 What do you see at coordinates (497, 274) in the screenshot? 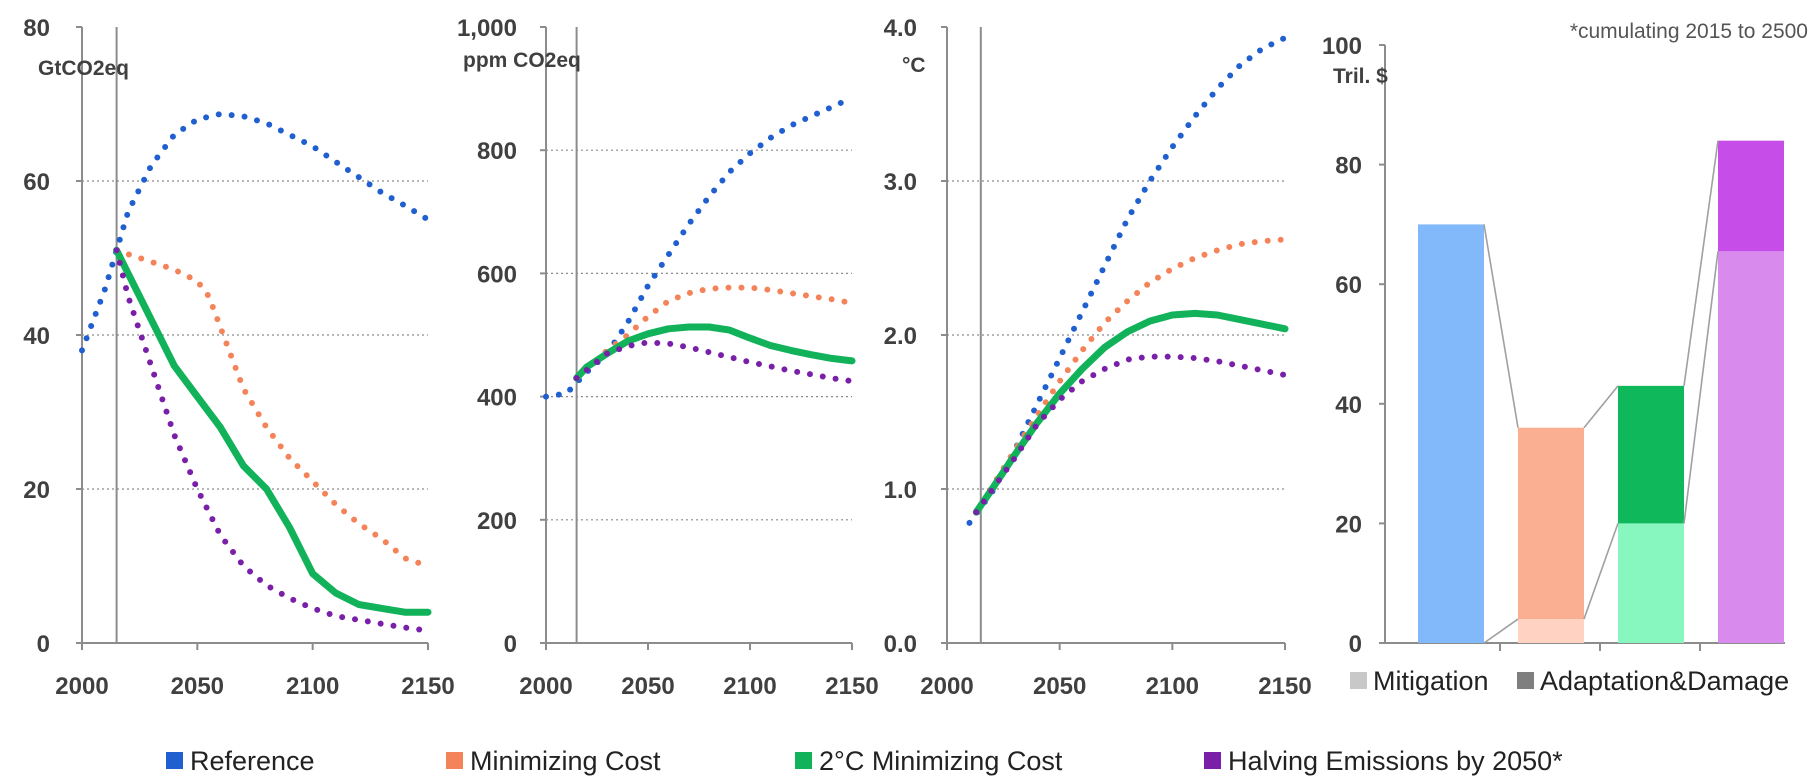
I see `y-tick-label: 600` at bounding box center [497, 274].